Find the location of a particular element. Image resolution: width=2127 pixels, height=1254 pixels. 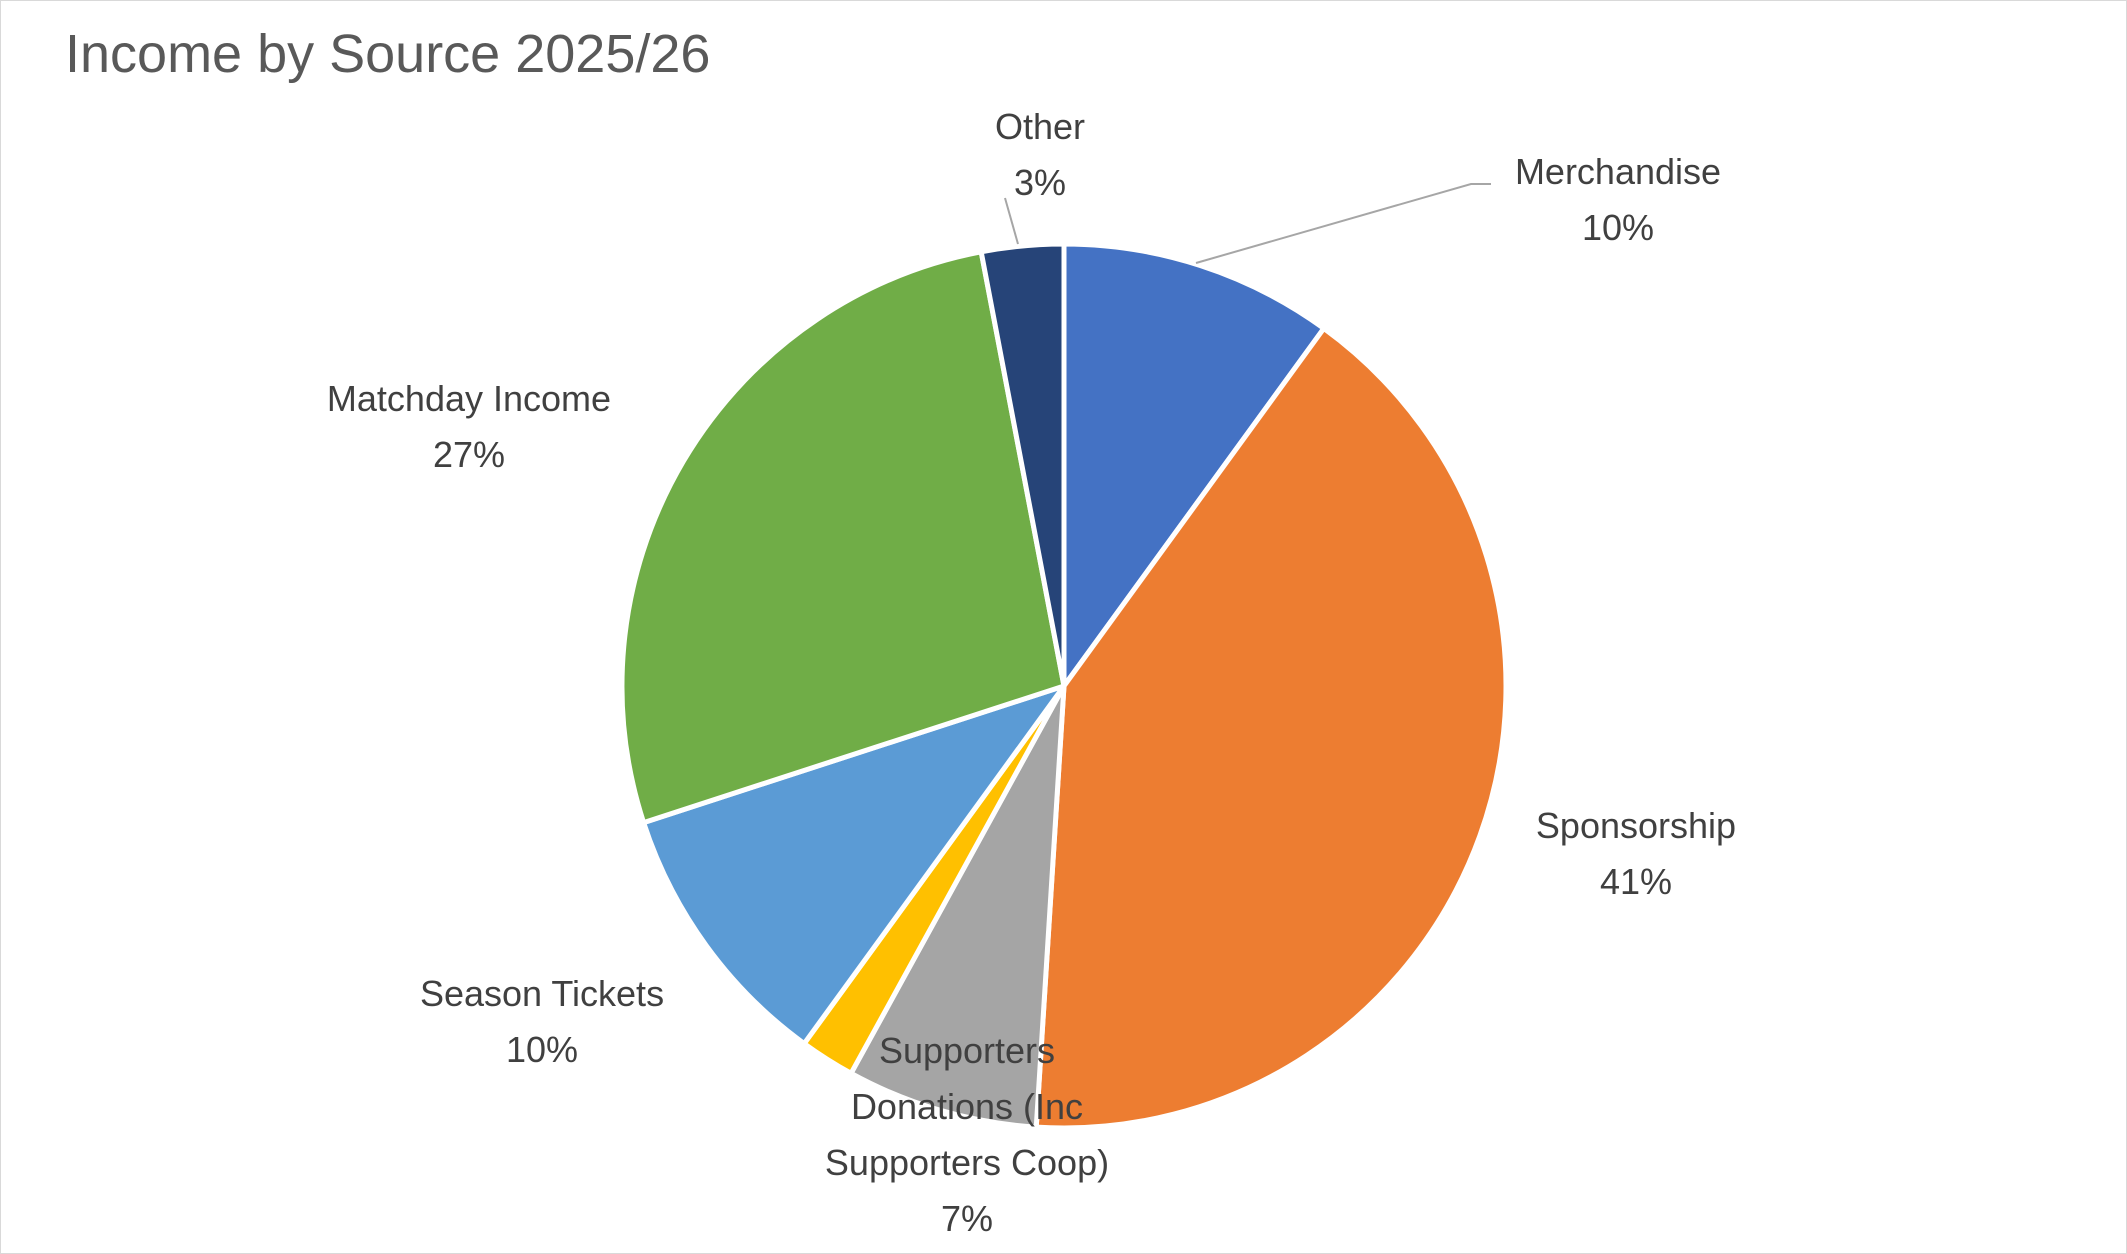

chart-title: Income by Source 2025/26 is located at coordinates (388, 54).